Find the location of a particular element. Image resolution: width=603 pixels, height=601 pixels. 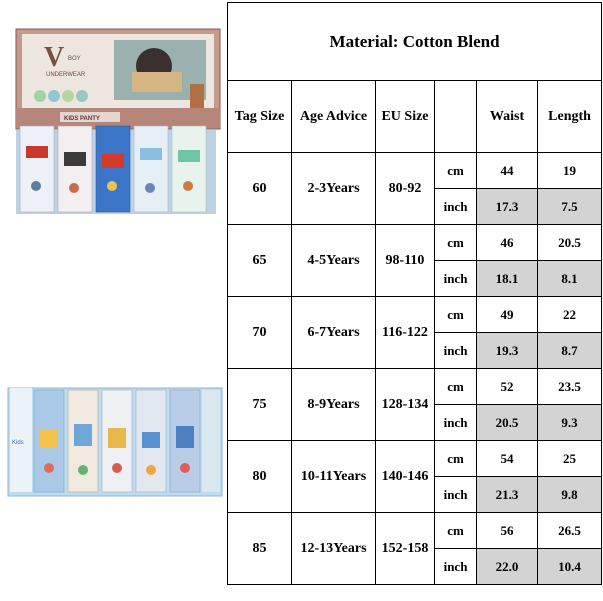

table-row: inch 19.3 8.7 is located at coordinates (415, 350).